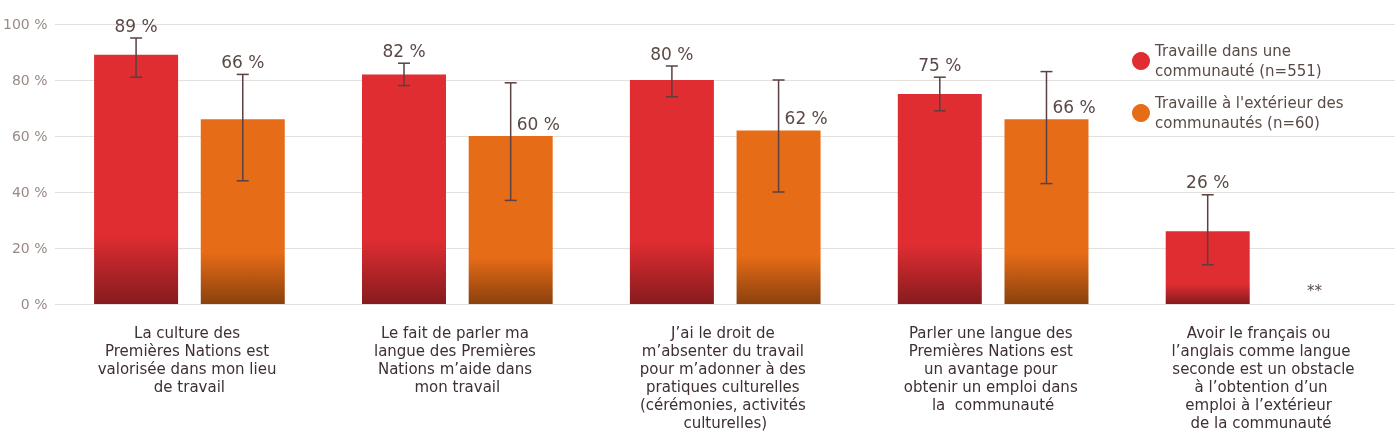  What do you see at coordinates (25, 24) in the screenshot?
I see `y-tick-label: 100 %` at bounding box center [25, 24].